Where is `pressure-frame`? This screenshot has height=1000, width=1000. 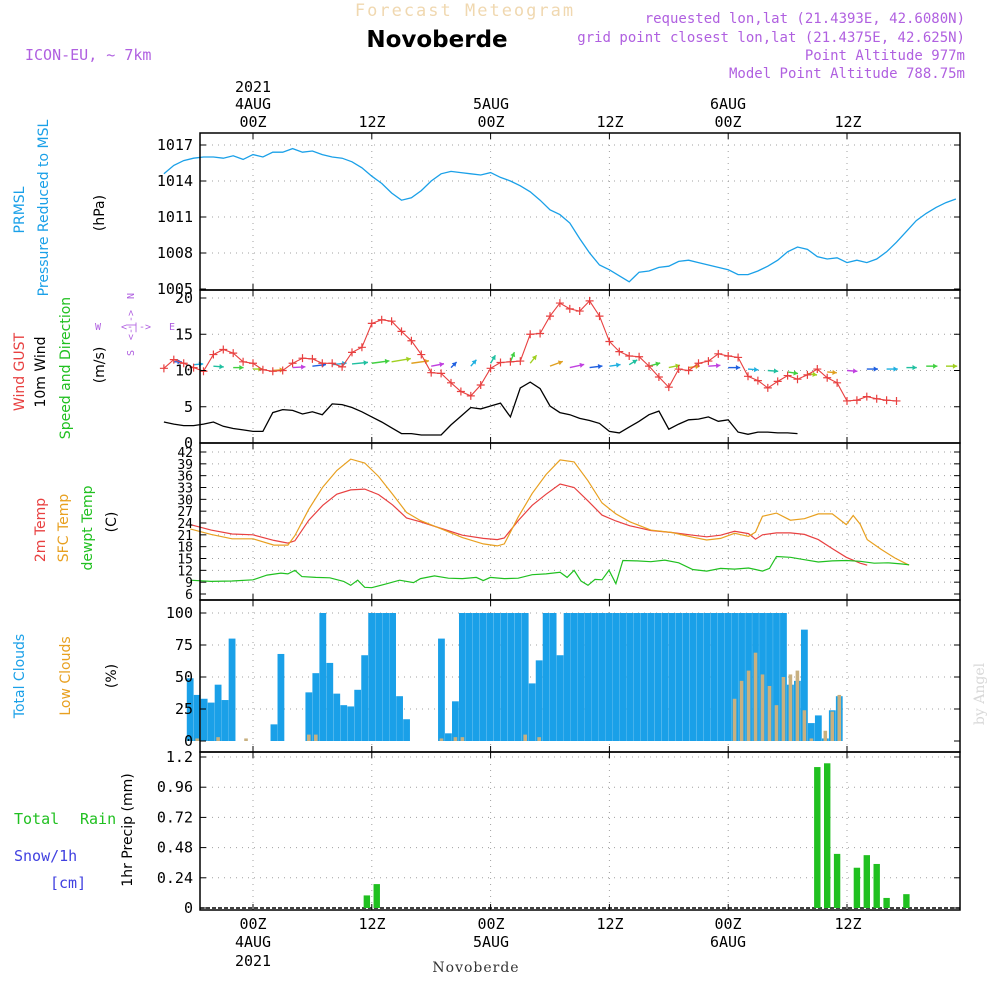 pressure-frame is located at coordinates (580, 211).